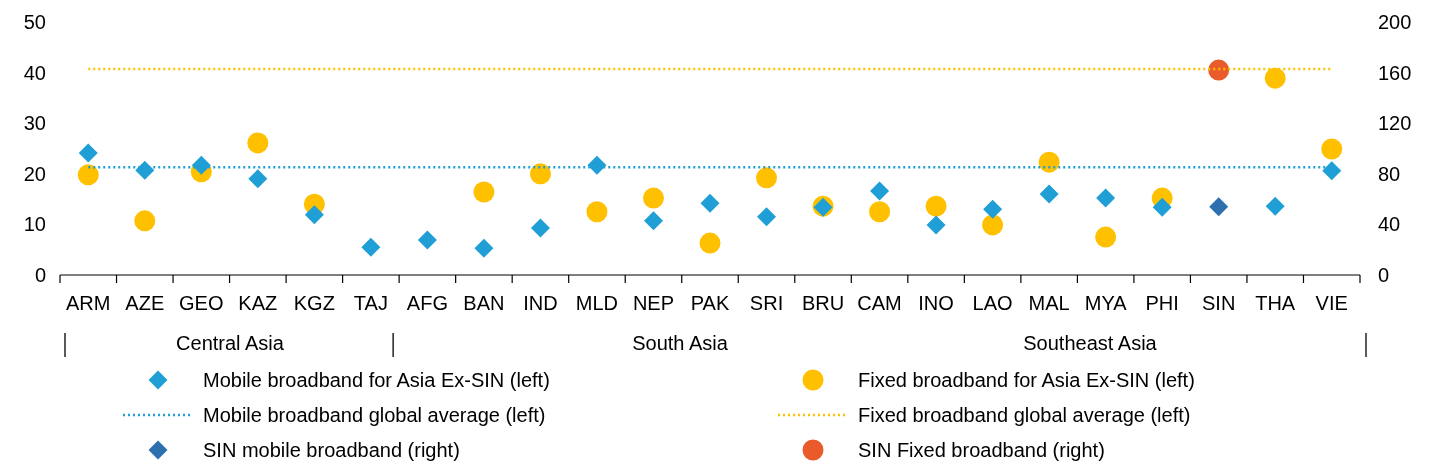 The width and height of the screenshot is (1437, 475). I want to click on x-tick-label: SRI, so click(766, 303).